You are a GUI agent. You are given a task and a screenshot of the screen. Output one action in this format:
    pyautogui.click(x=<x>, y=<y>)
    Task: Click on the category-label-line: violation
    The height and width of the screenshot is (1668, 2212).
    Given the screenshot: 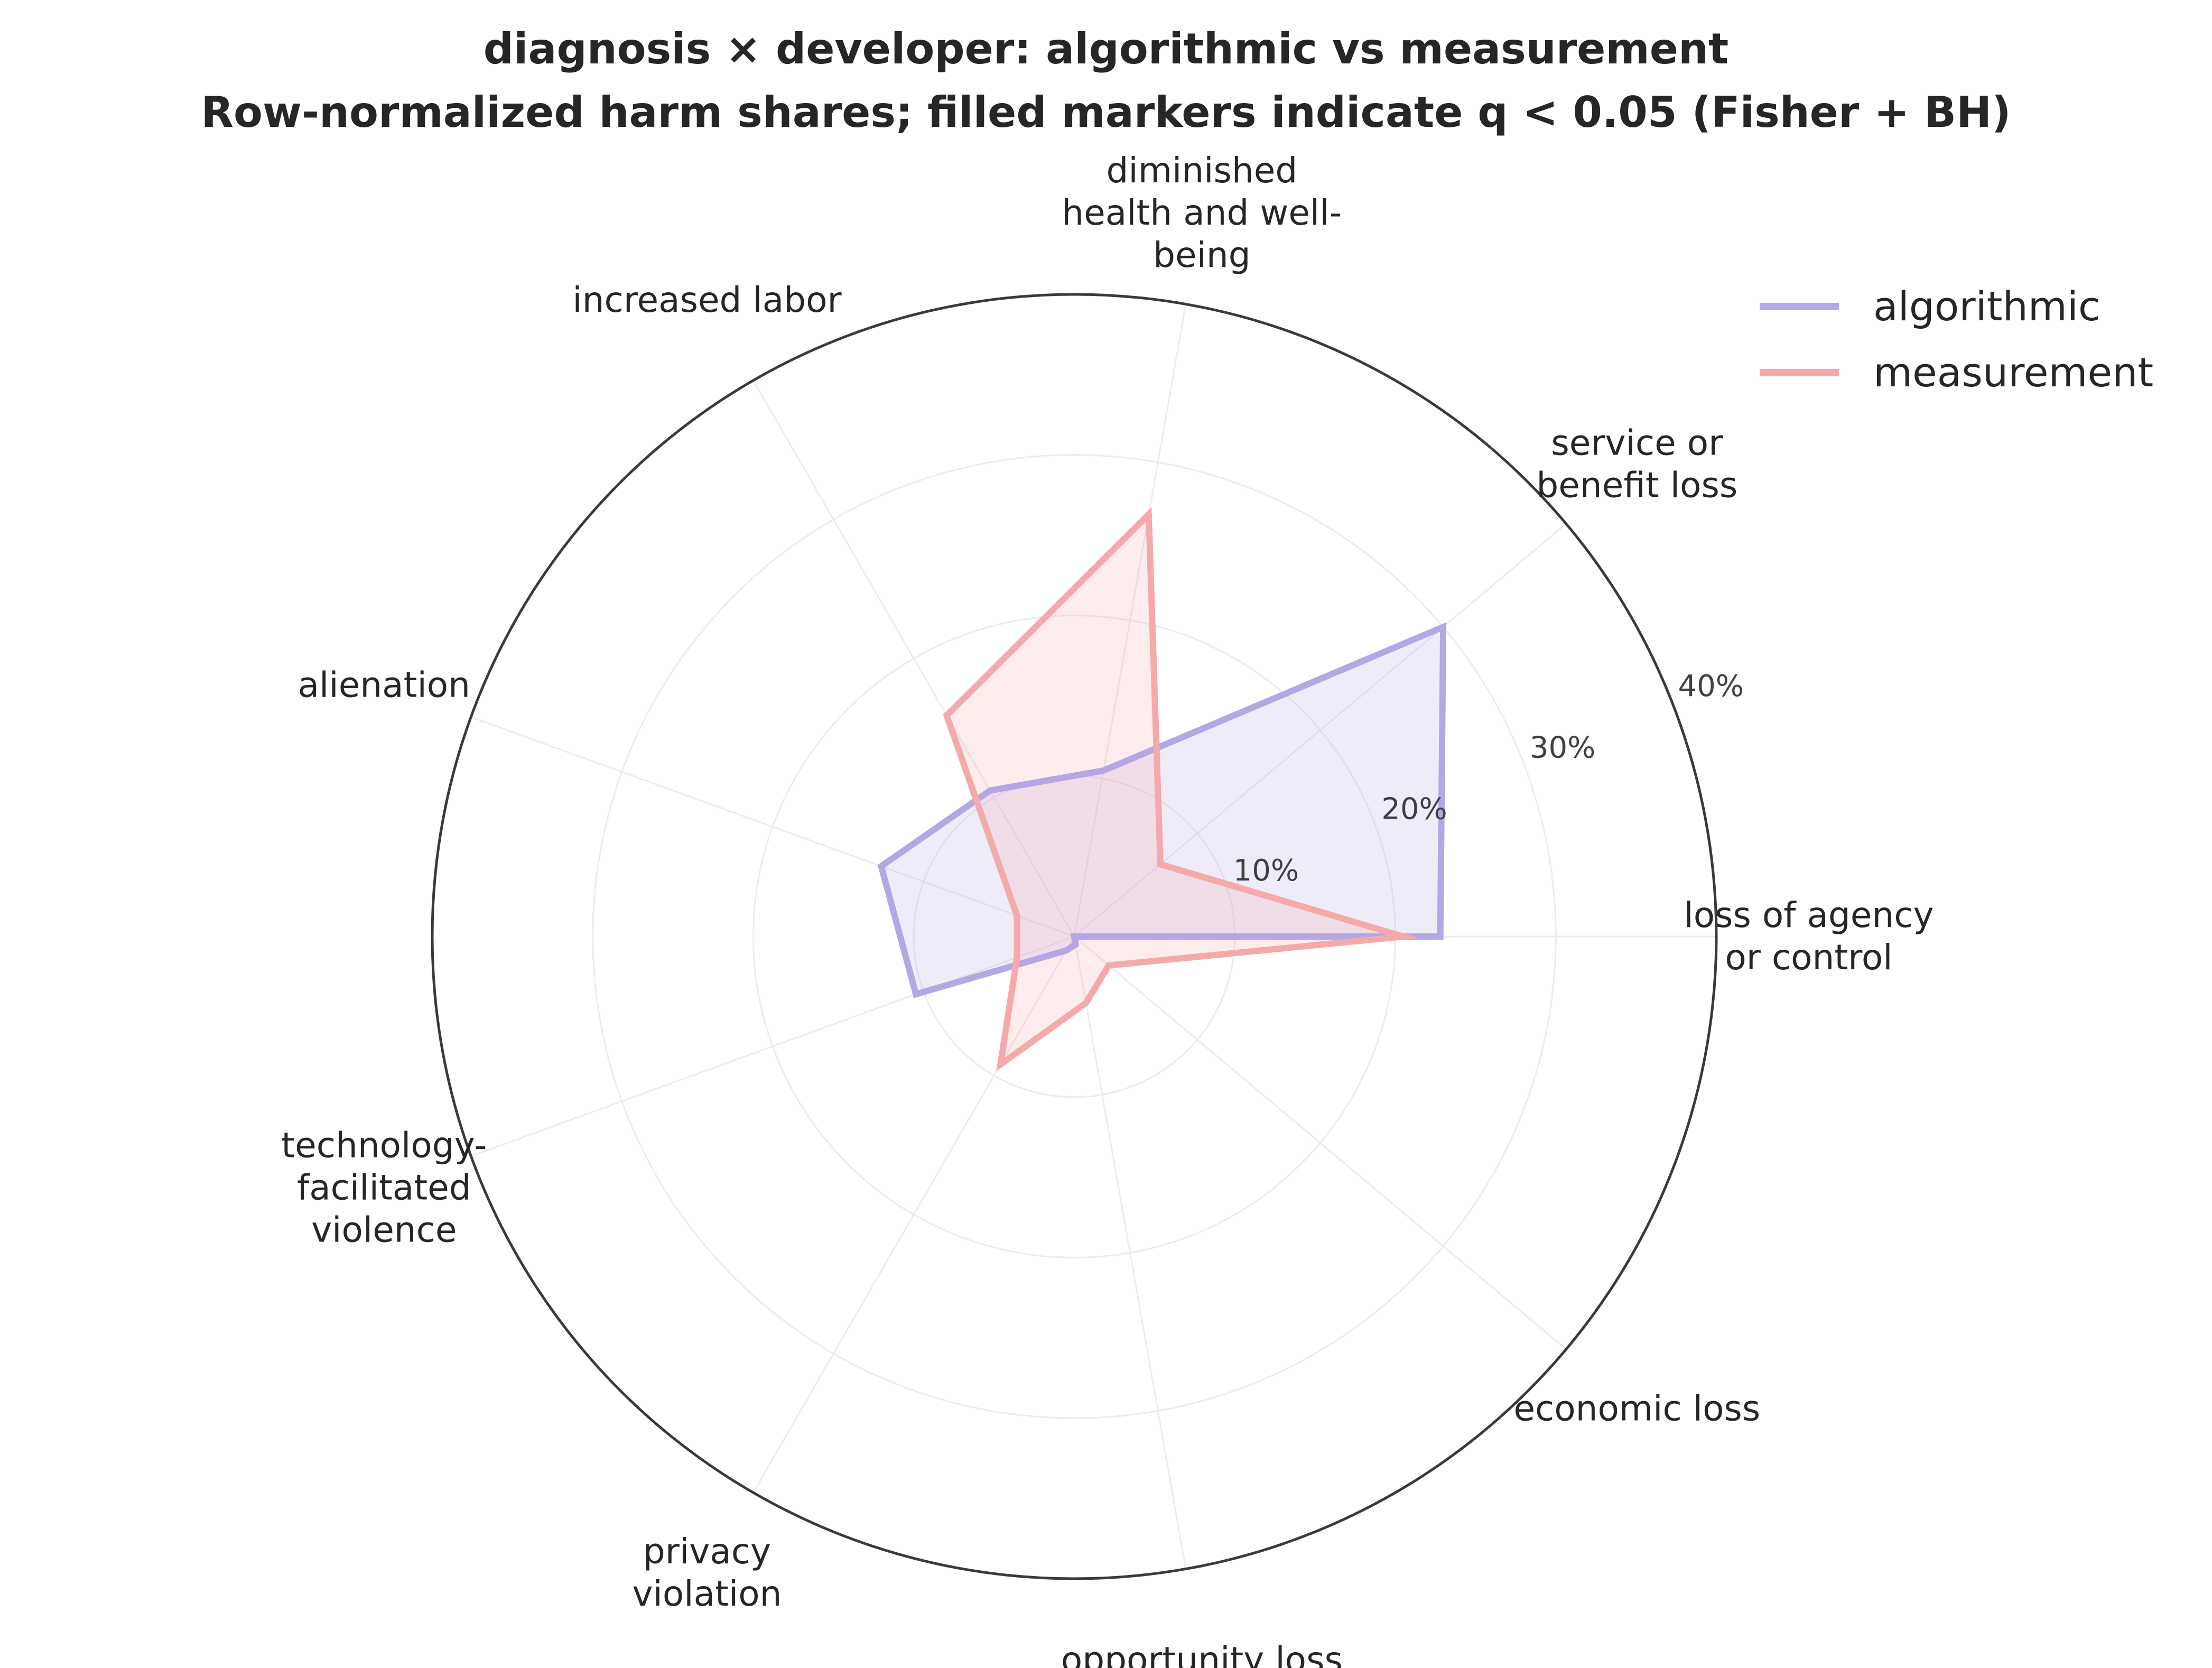 What is the action you would take?
    pyautogui.click(x=707, y=1593)
    